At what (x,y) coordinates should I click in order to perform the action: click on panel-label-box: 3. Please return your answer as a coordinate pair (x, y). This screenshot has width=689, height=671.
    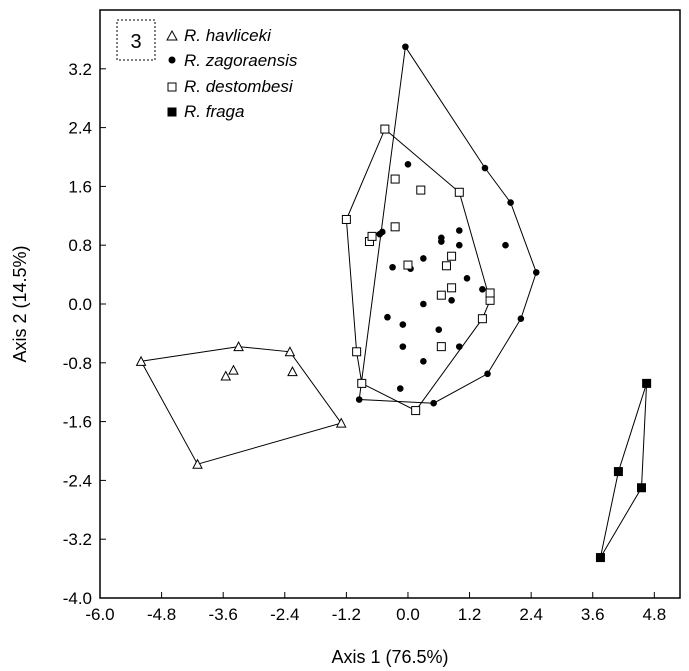
    Looking at the image, I should click on (136, 40).